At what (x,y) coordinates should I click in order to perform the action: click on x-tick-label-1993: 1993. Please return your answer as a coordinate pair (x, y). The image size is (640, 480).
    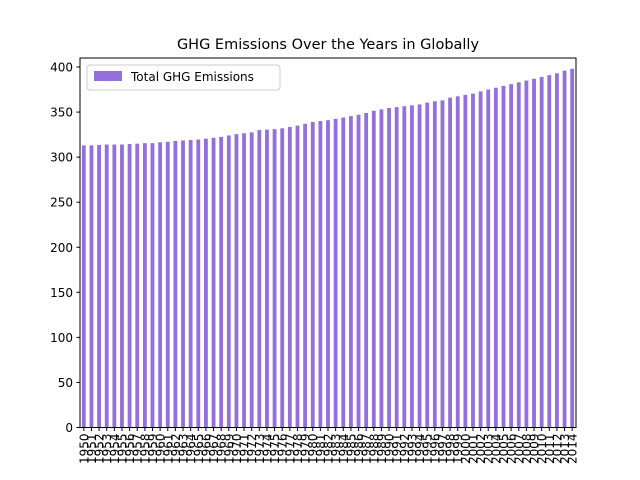
    Looking at the image, I should click on (412, 449).